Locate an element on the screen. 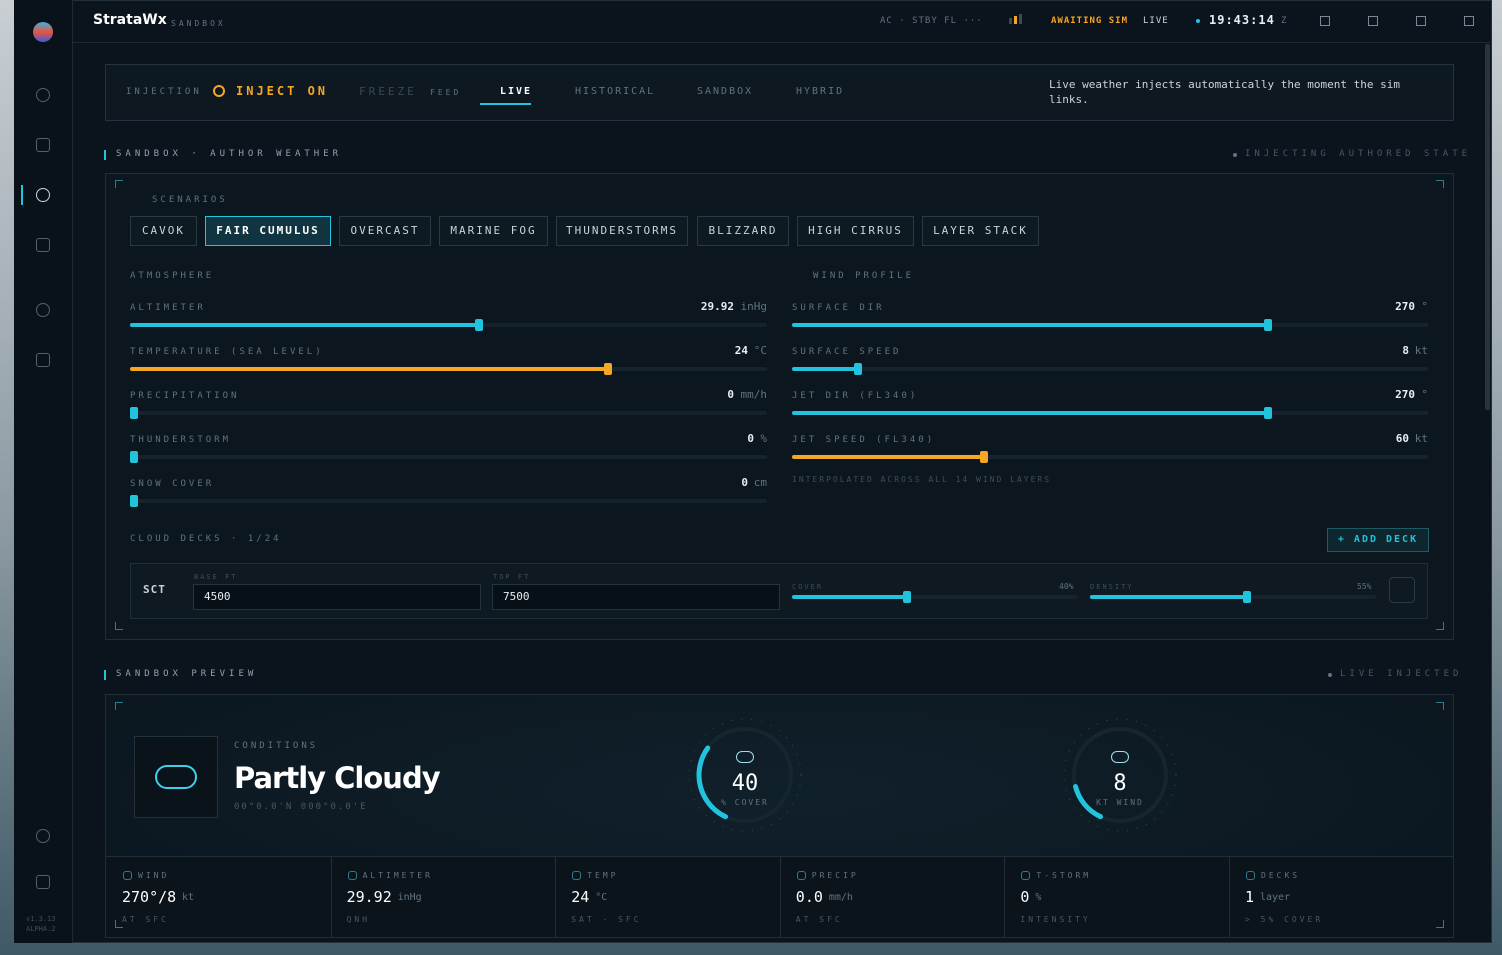 This screenshot has width=1502, height=955. mode-tab: HISTORICAL is located at coordinates (615, 91).